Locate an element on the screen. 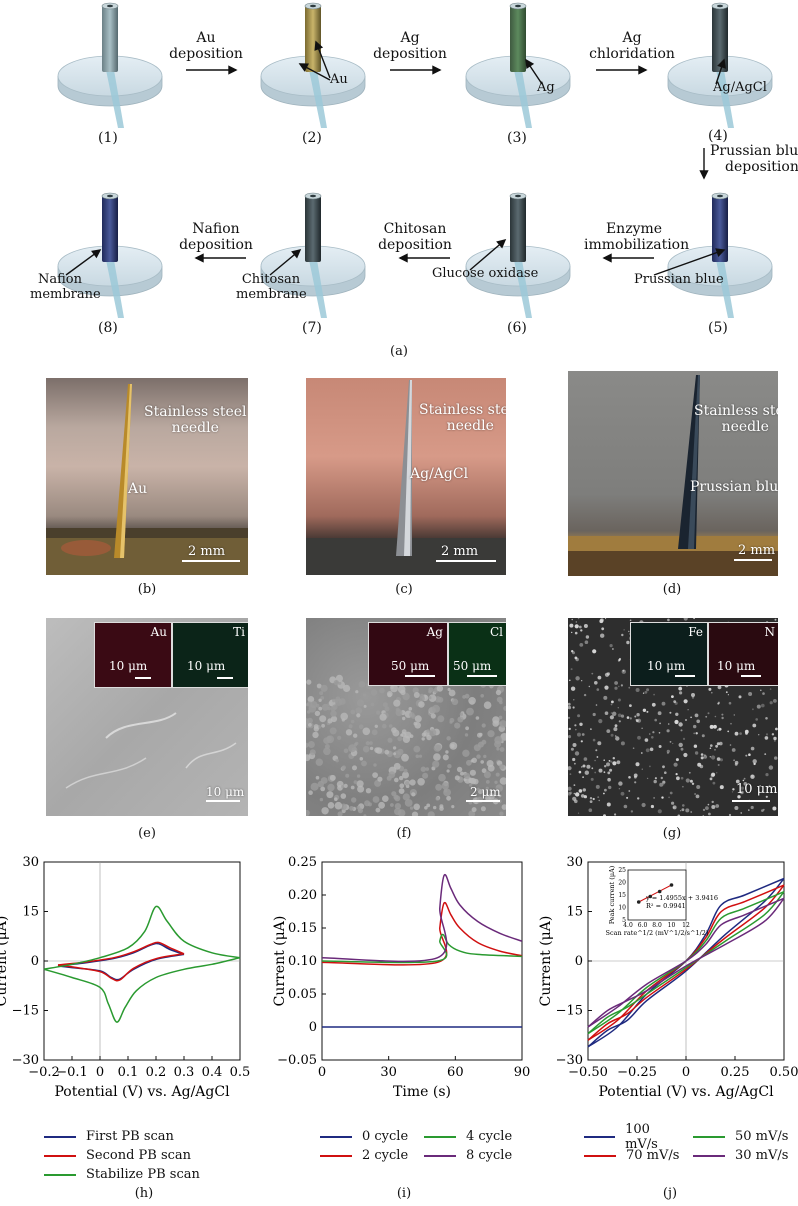  legend-label: Second PB scan is located at coordinates (139, 1155).